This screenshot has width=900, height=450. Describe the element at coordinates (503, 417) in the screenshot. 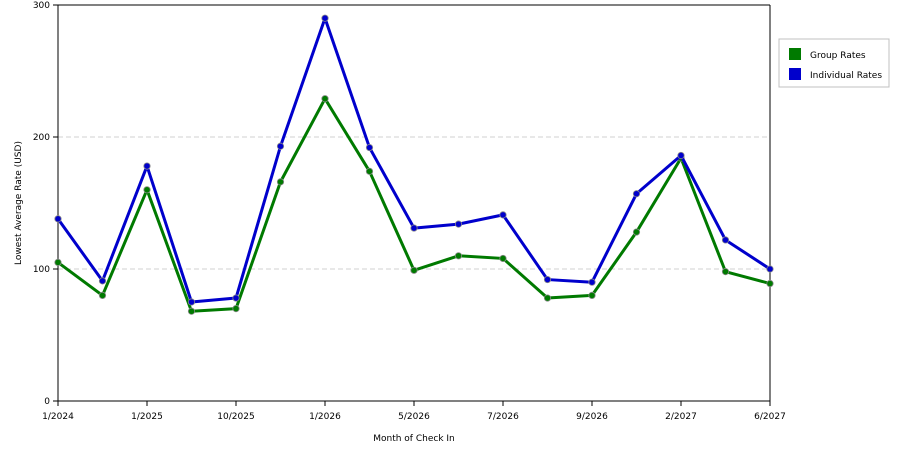

I see `x-tick-label: 7/2026` at that location.